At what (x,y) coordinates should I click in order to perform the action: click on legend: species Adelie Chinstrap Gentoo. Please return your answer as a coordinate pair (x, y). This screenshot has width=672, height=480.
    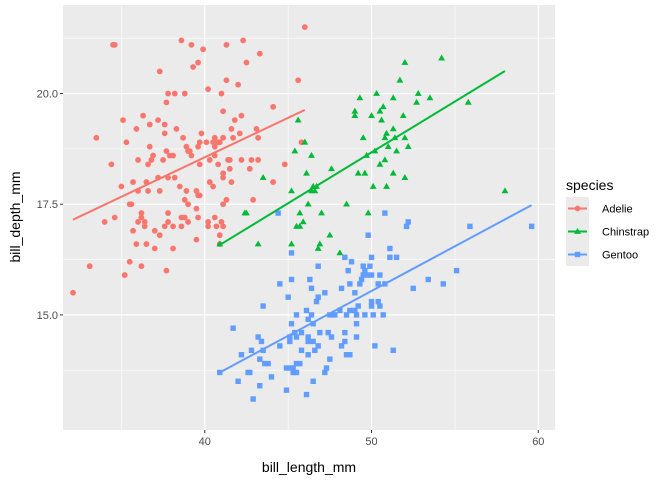
    Looking at the image, I should click on (607, 221).